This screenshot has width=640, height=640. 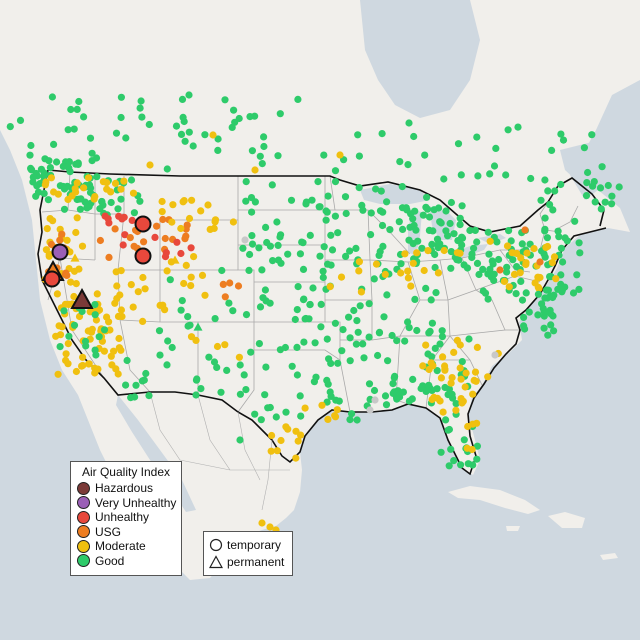 What do you see at coordinates (126, 532) in the screenshot?
I see `legend-row-usg: USG` at bounding box center [126, 532].